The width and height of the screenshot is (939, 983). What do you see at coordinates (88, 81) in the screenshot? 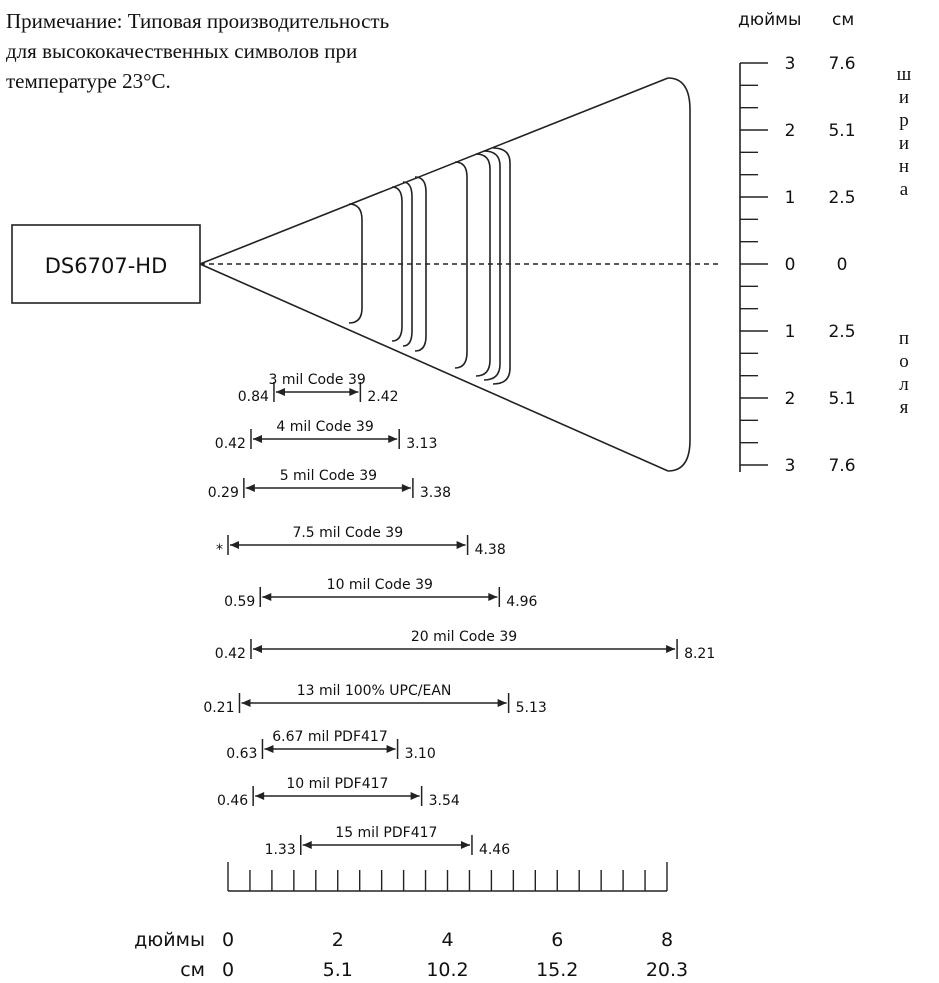
I see `note-line: температуре 23°C.` at bounding box center [88, 81].